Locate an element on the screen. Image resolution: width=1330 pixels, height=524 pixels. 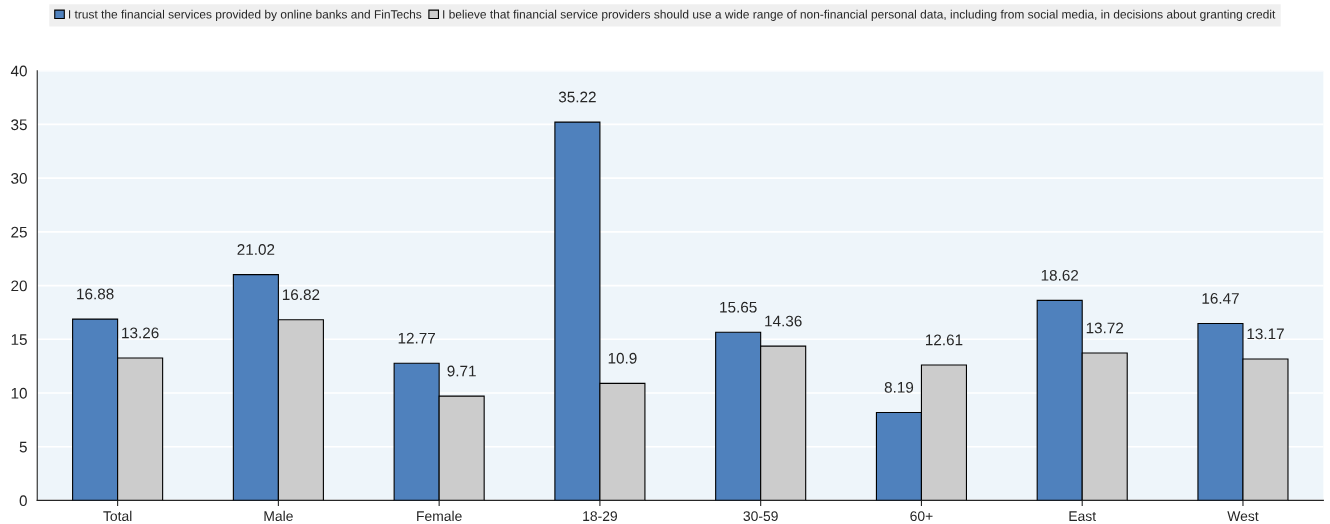
data-label: 18.62 is located at coordinates (1060, 275).